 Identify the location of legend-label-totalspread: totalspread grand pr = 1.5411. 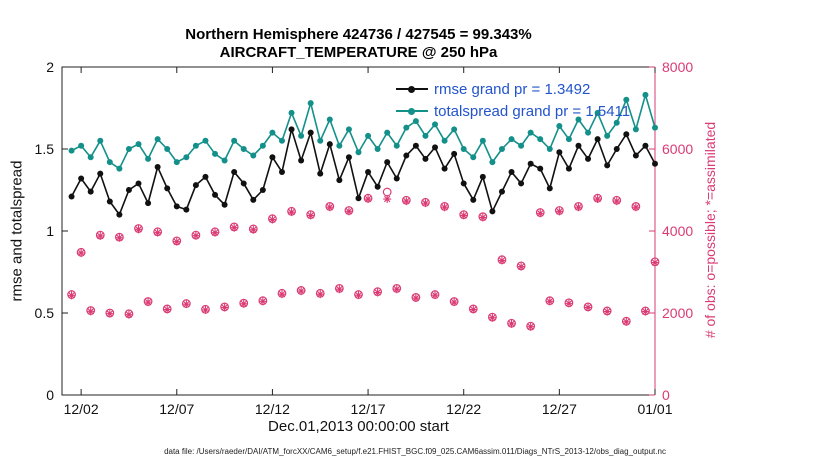
(532, 111).